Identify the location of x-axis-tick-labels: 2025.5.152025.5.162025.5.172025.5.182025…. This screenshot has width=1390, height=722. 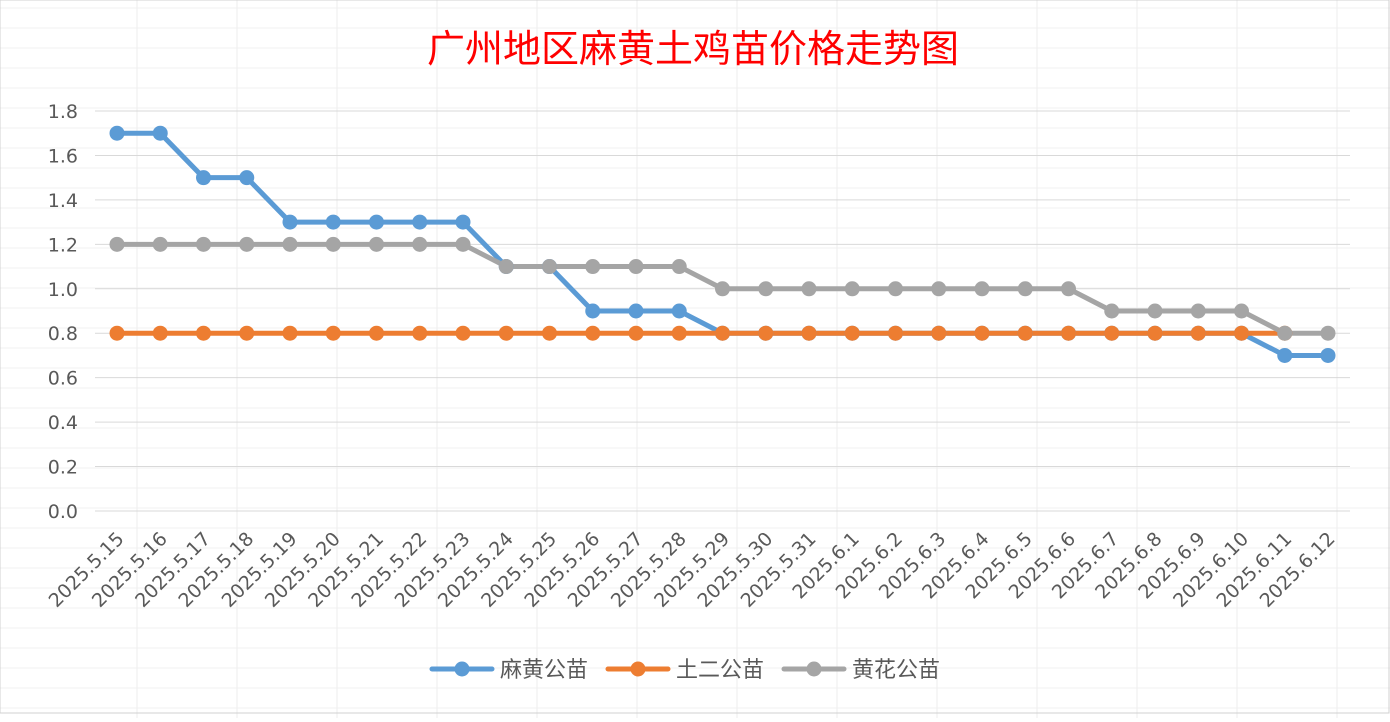
(692, 570).